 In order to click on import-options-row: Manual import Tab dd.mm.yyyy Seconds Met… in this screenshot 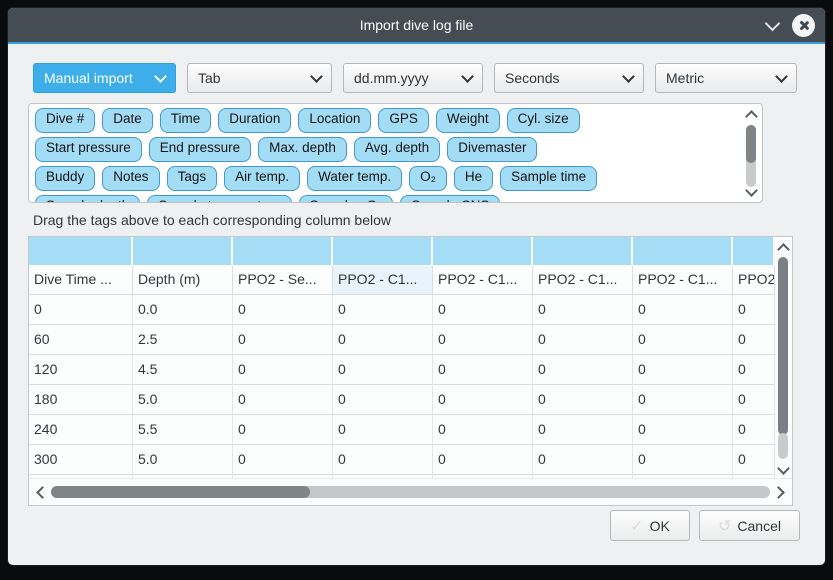, I will do `click(429, 78)`.